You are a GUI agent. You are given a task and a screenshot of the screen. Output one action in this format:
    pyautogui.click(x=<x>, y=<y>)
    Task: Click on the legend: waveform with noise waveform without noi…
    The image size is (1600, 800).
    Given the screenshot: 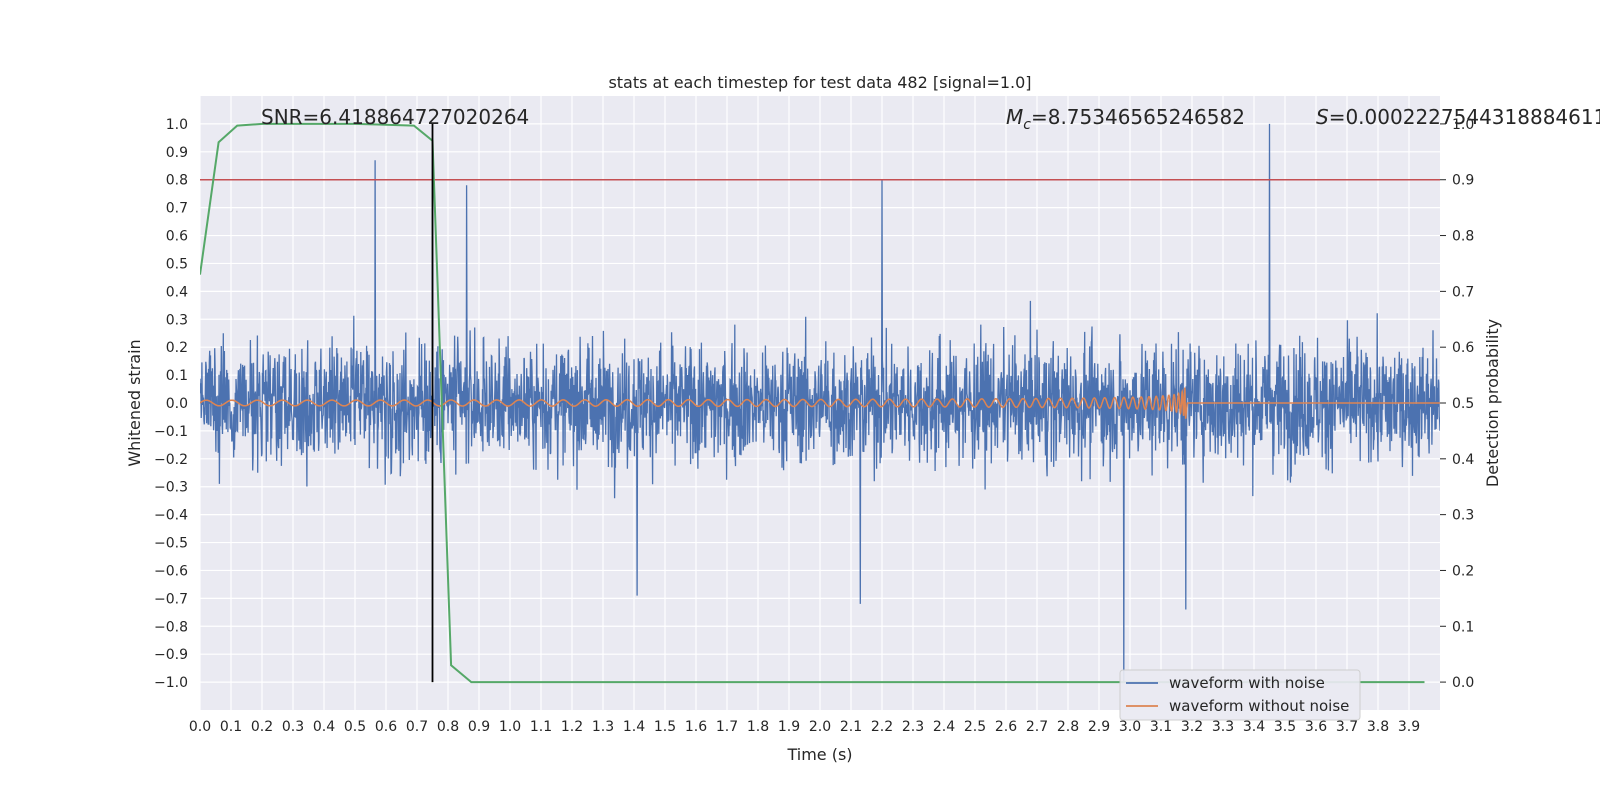 What is the action you would take?
    pyautogui.click(x=1240, y=695)
    